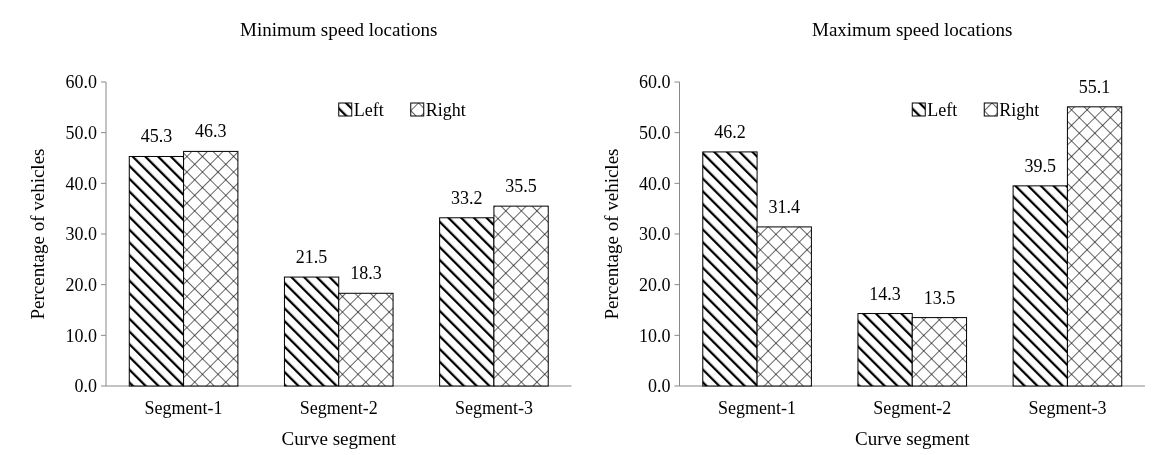 This screenshot has height=455, width=1163. I want to click on data-label: 18.3, so click(366, 273).